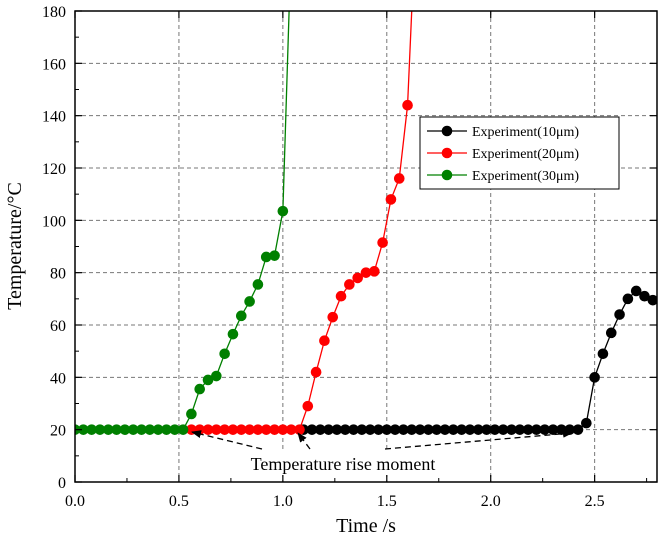 The width and height of the screenshot is (670, 546). Describe the element at coordinates (54, 221) in the screenshot. I see `y-tick-label: 100` at that location.